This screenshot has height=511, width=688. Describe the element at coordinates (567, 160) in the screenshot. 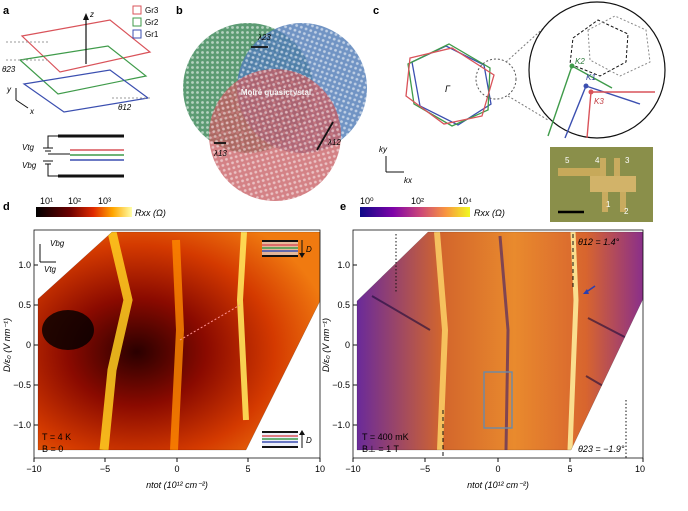

I see `contact-label: 5` at that location.